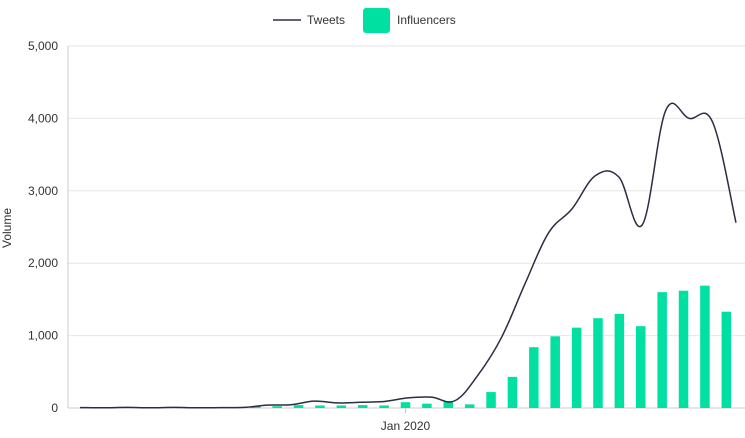 The width and height of the screenshot is (745, 438). What do you see at coordinates (43, 118) in the screenshot?
I see `y-tick-label: 4,000` at bounding box center [43, 118].